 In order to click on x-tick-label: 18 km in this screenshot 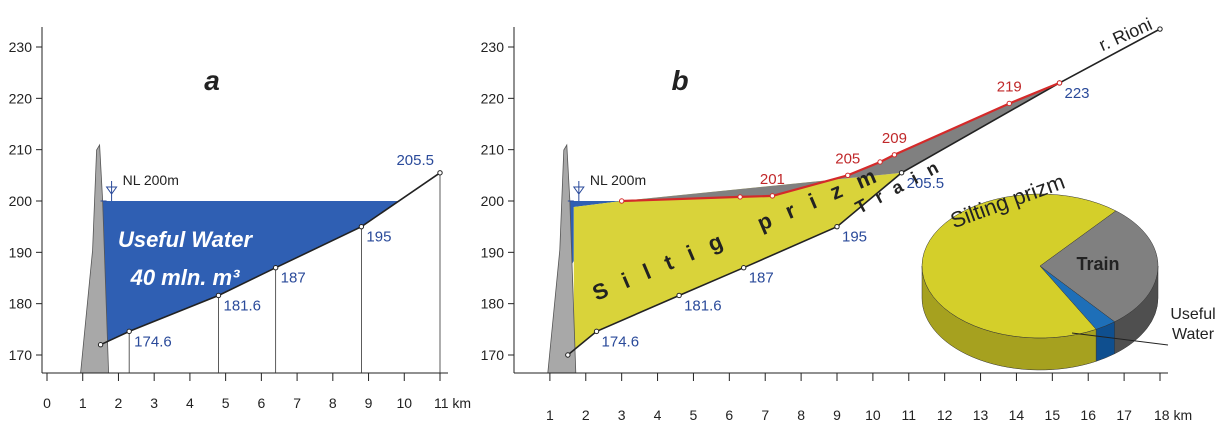, I will do `click(1173, 415)`.